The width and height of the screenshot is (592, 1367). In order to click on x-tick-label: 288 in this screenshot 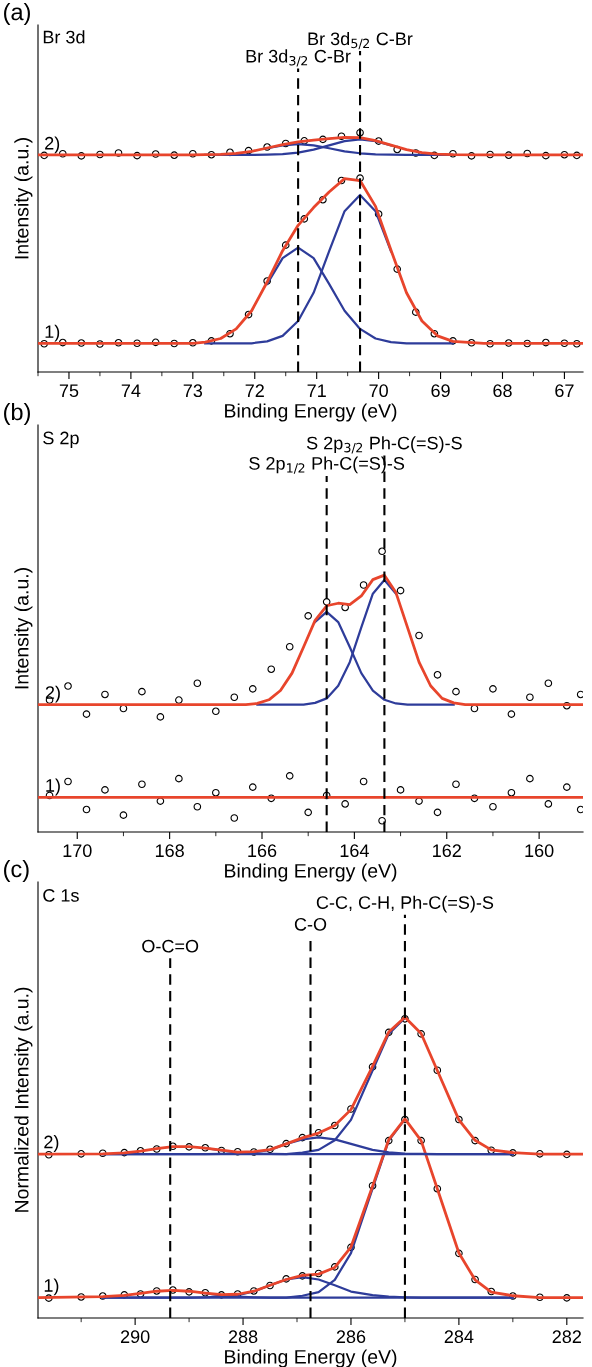, I will do `click(243, 1337)`.